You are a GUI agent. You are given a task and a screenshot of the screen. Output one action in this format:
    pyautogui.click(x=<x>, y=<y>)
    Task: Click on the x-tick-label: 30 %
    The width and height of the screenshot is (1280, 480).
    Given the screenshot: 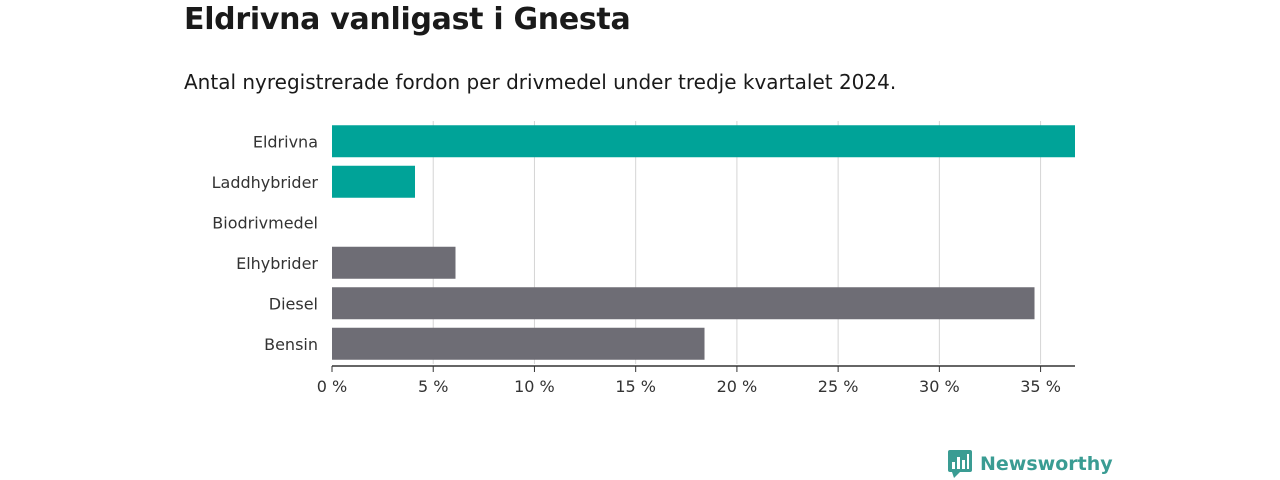 What is the action you would take?
    pyautogui.click(x=939, y=386)
    